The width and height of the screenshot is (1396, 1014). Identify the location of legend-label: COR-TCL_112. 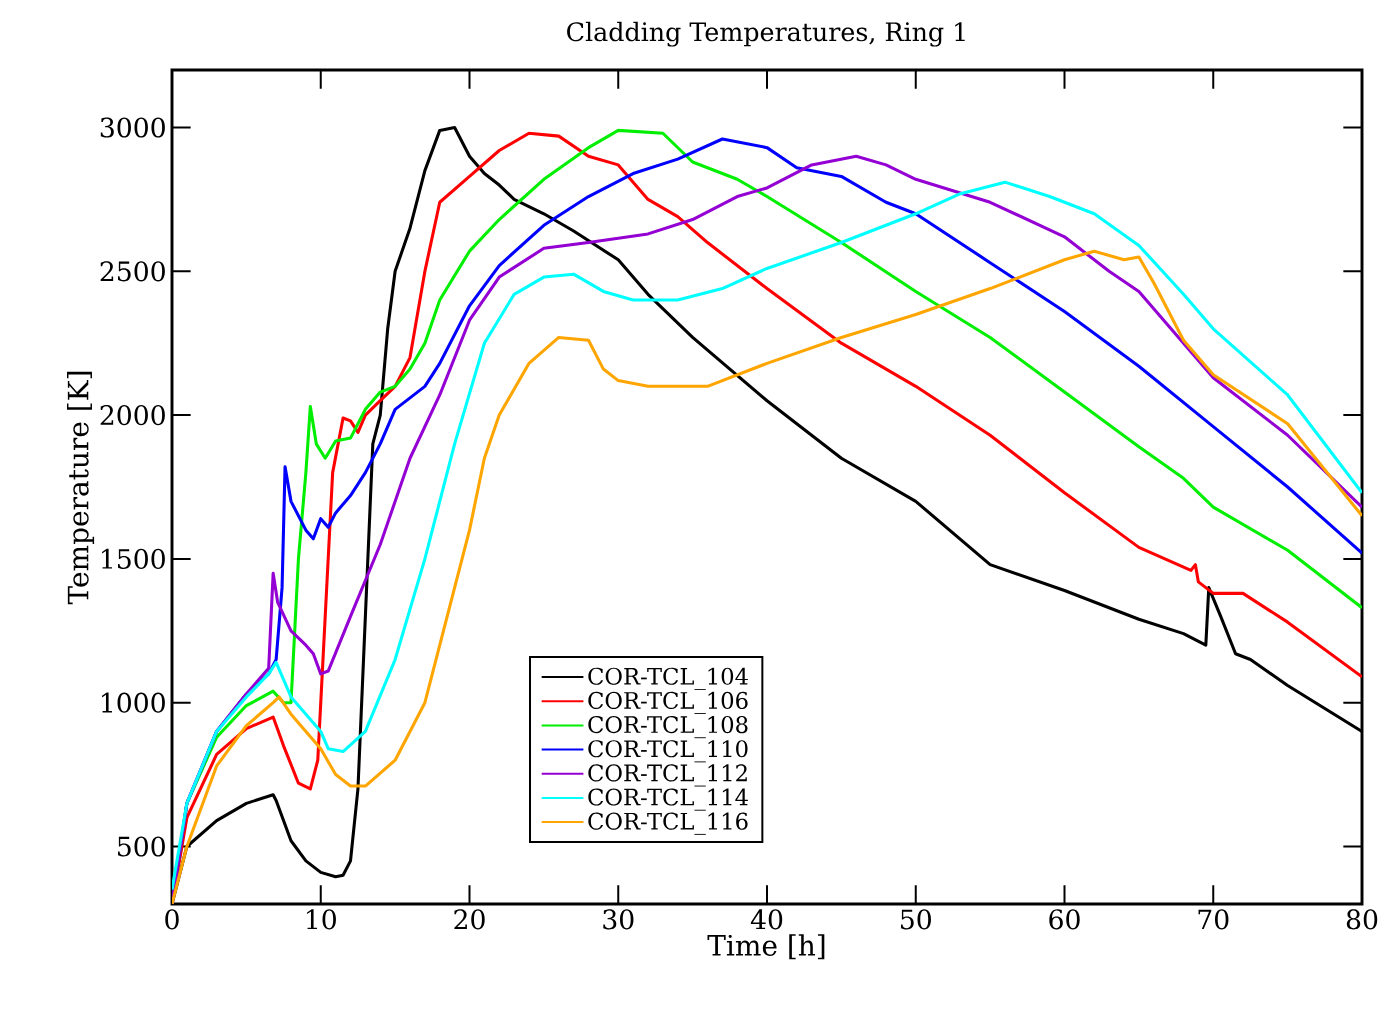
(667, 775).